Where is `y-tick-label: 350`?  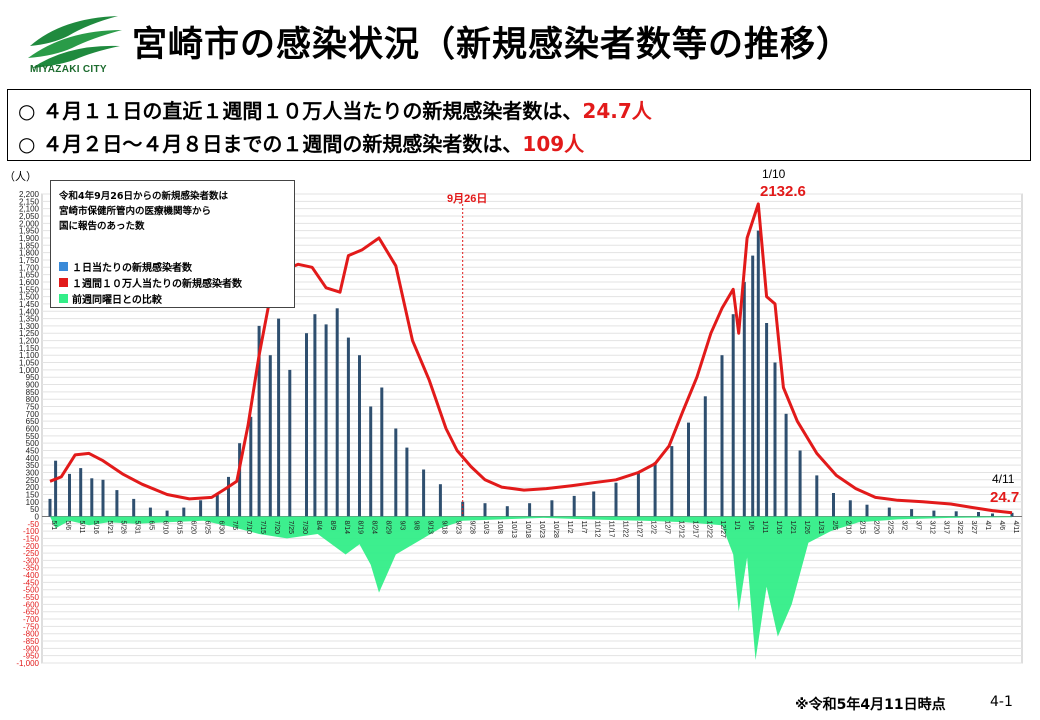 y-tick-label: 350 is located at coordinates (33, 465).